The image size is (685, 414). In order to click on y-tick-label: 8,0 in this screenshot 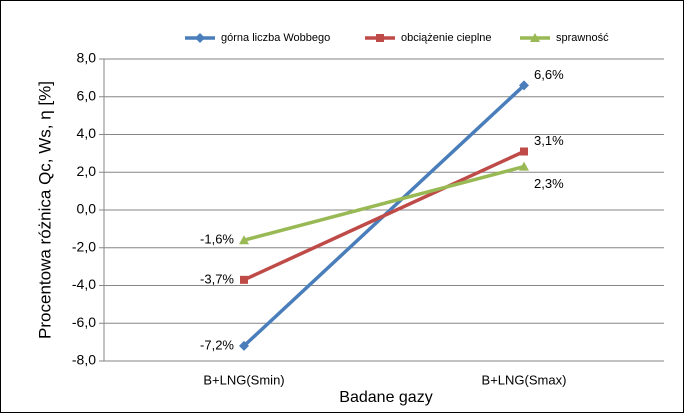, I will do `click(87, 58)`.